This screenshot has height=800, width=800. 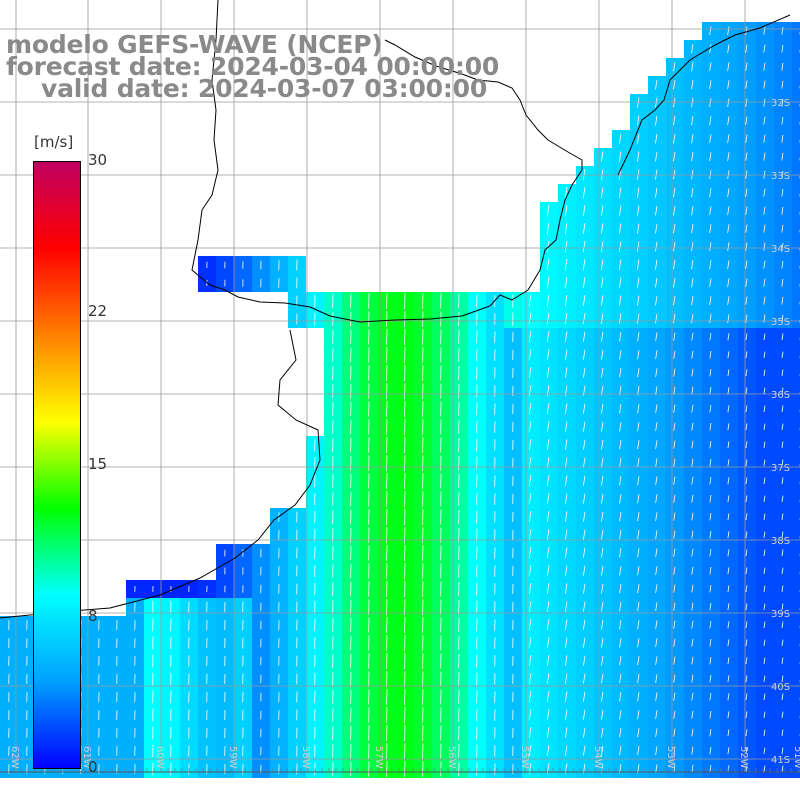 What do you see at coordinates (780, 760) in the screenshot?
I see `lat-label: 41S` at bounding box center [780, 760].